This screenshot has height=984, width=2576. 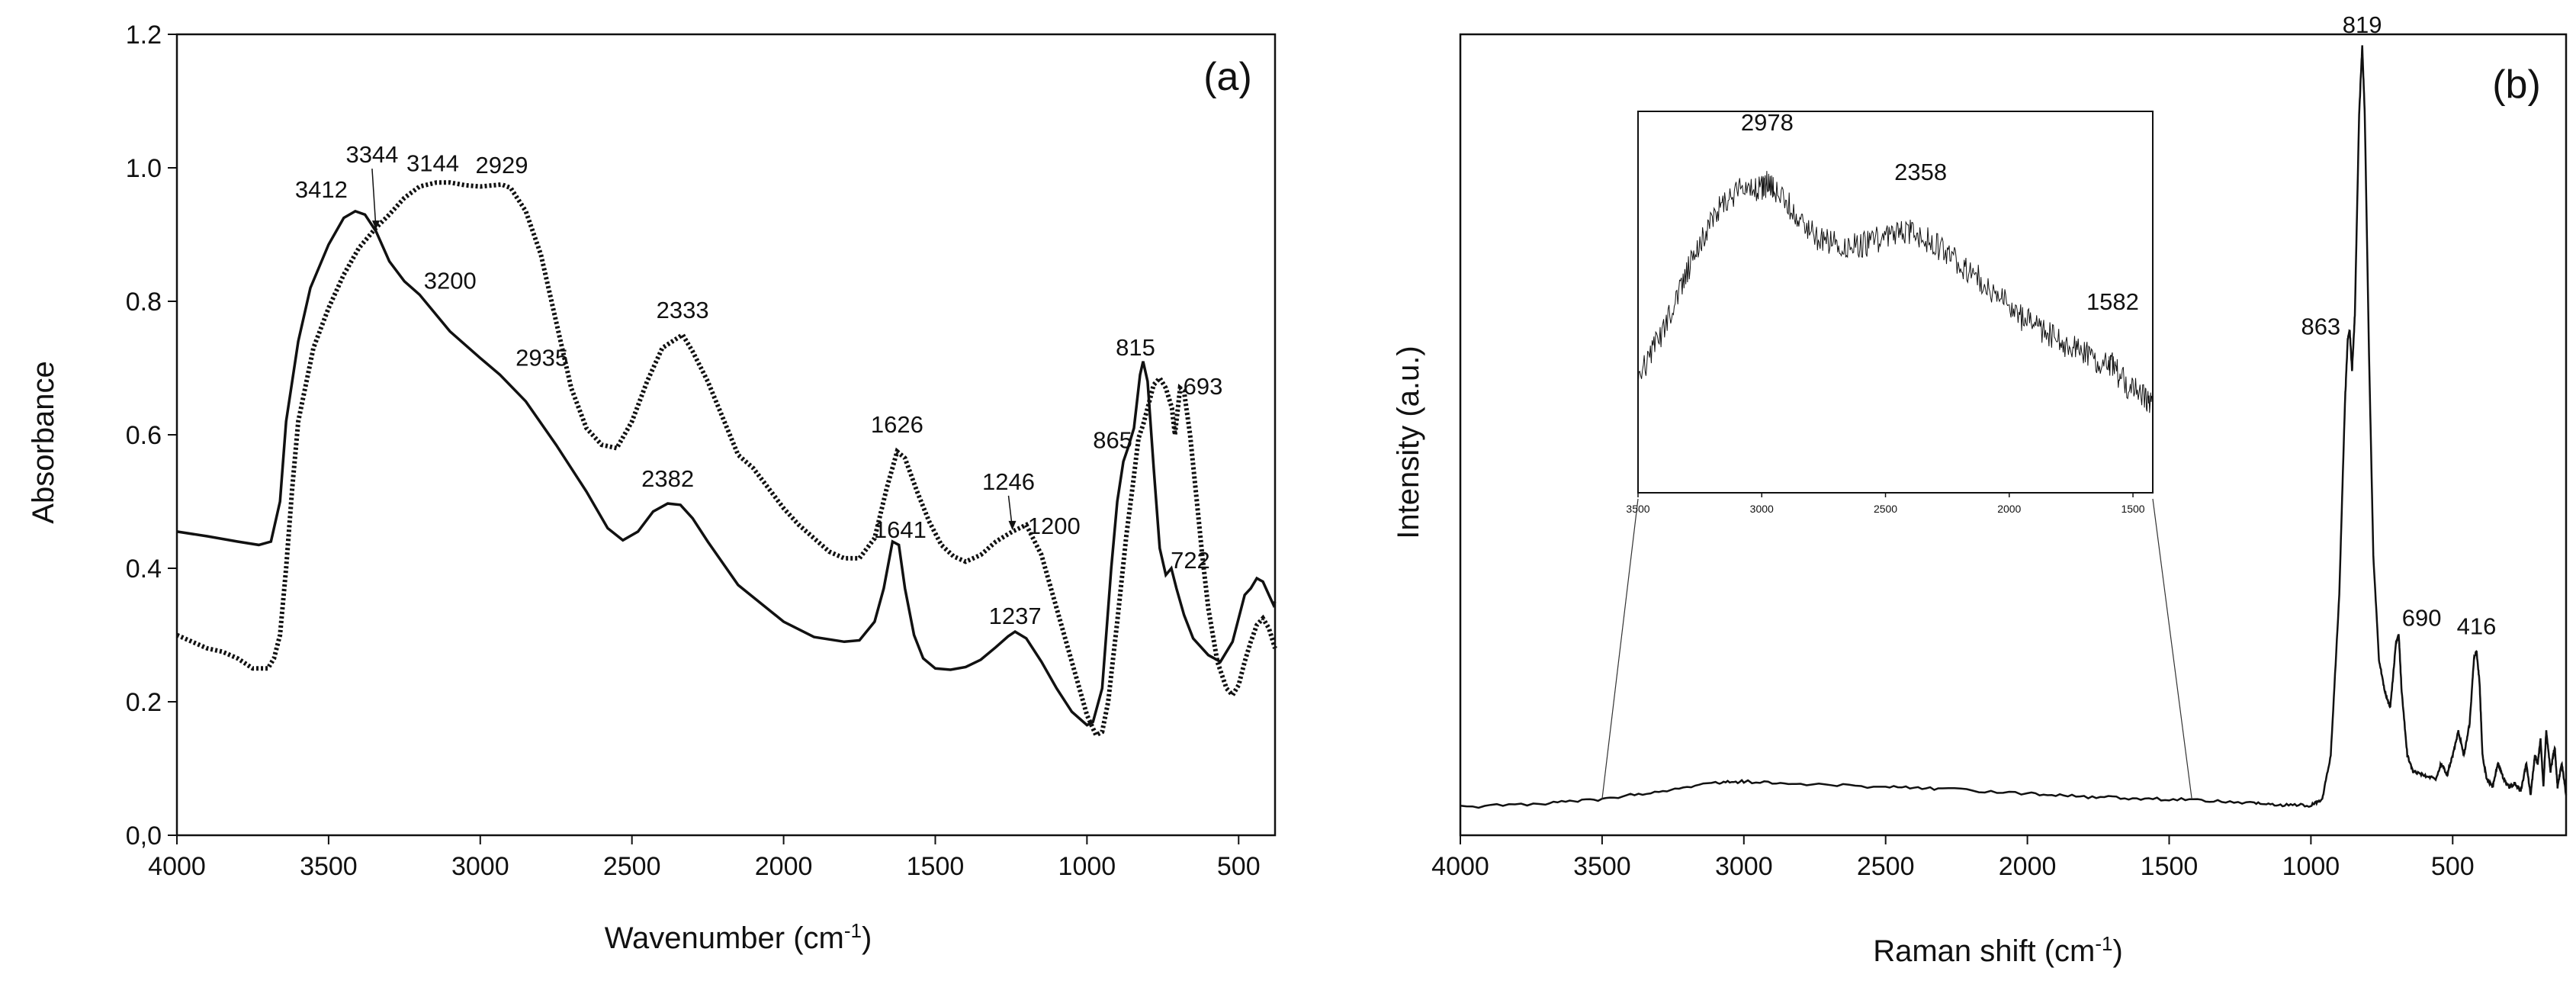 I want to click on peak-label: 2935, so click(x=542, y=358).